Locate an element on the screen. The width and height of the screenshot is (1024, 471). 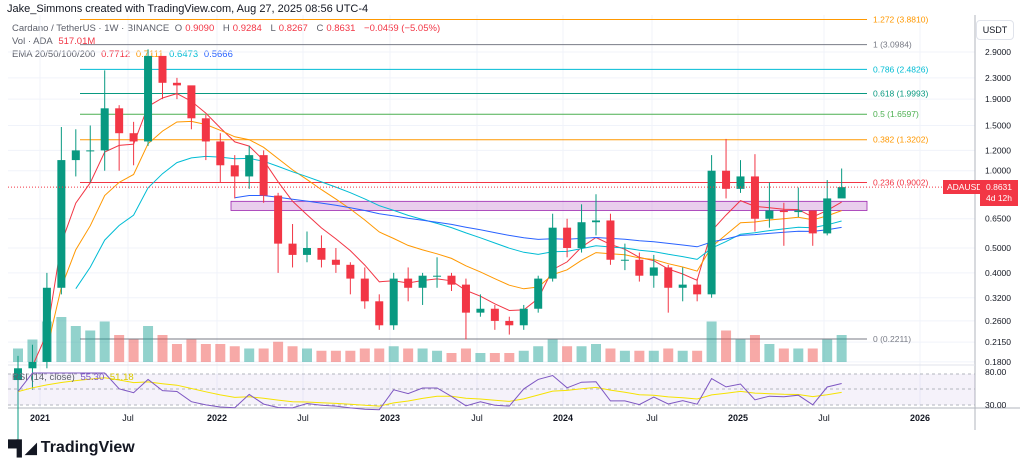
current-price-tag: 0.8631 4d 12h is located at coordinates (999, 193).